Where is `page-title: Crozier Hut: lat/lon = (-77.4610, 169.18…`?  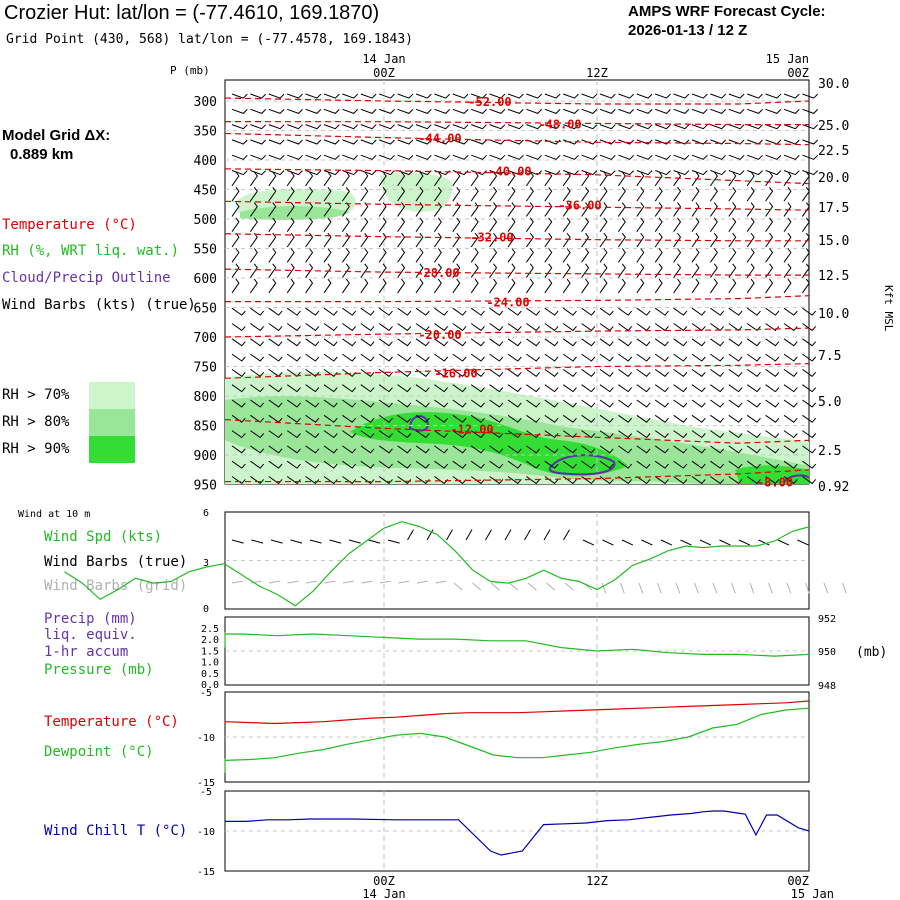 page-title: Crozier Hut: lat/lon = (-77.4610, 169.18… is located at coordinates (192, 13).